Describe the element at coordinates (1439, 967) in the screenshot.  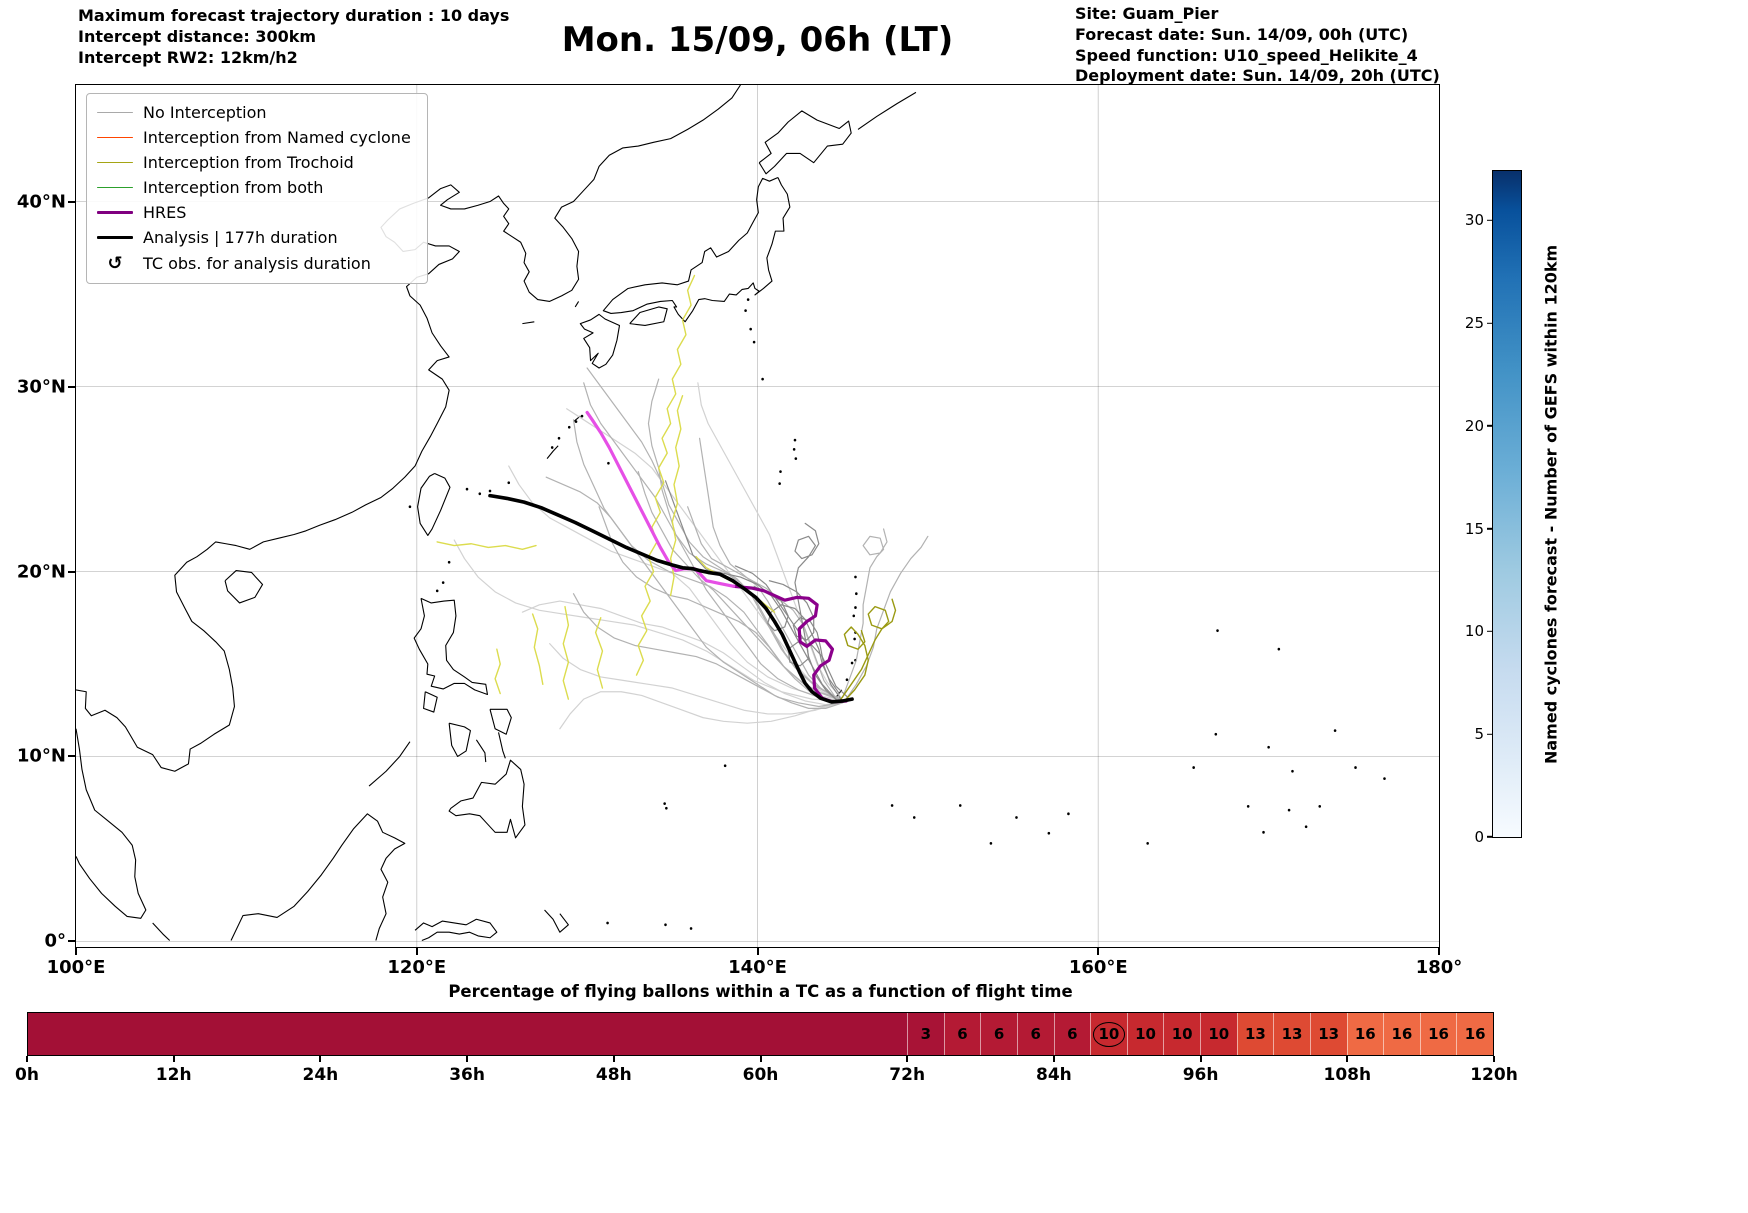
I see `x-axis-tick-label: 180°` at that location.